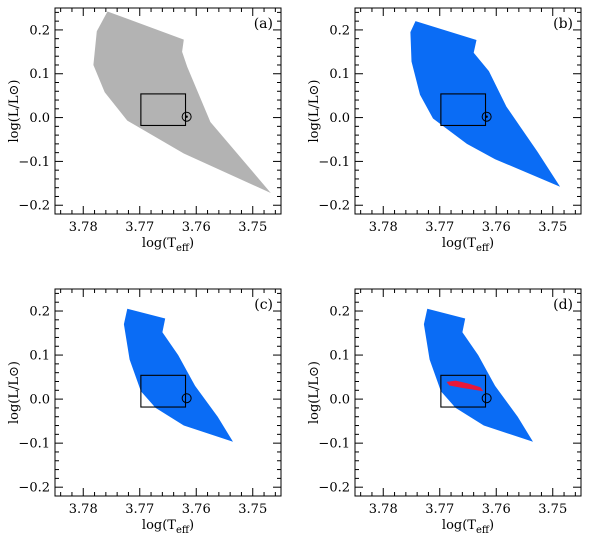 Image resolution: width=600 pixels, height=539 pixels. Describe the element at coordinates (563, 305) in the screenshot. I see `panel-label: (d)` at that location.